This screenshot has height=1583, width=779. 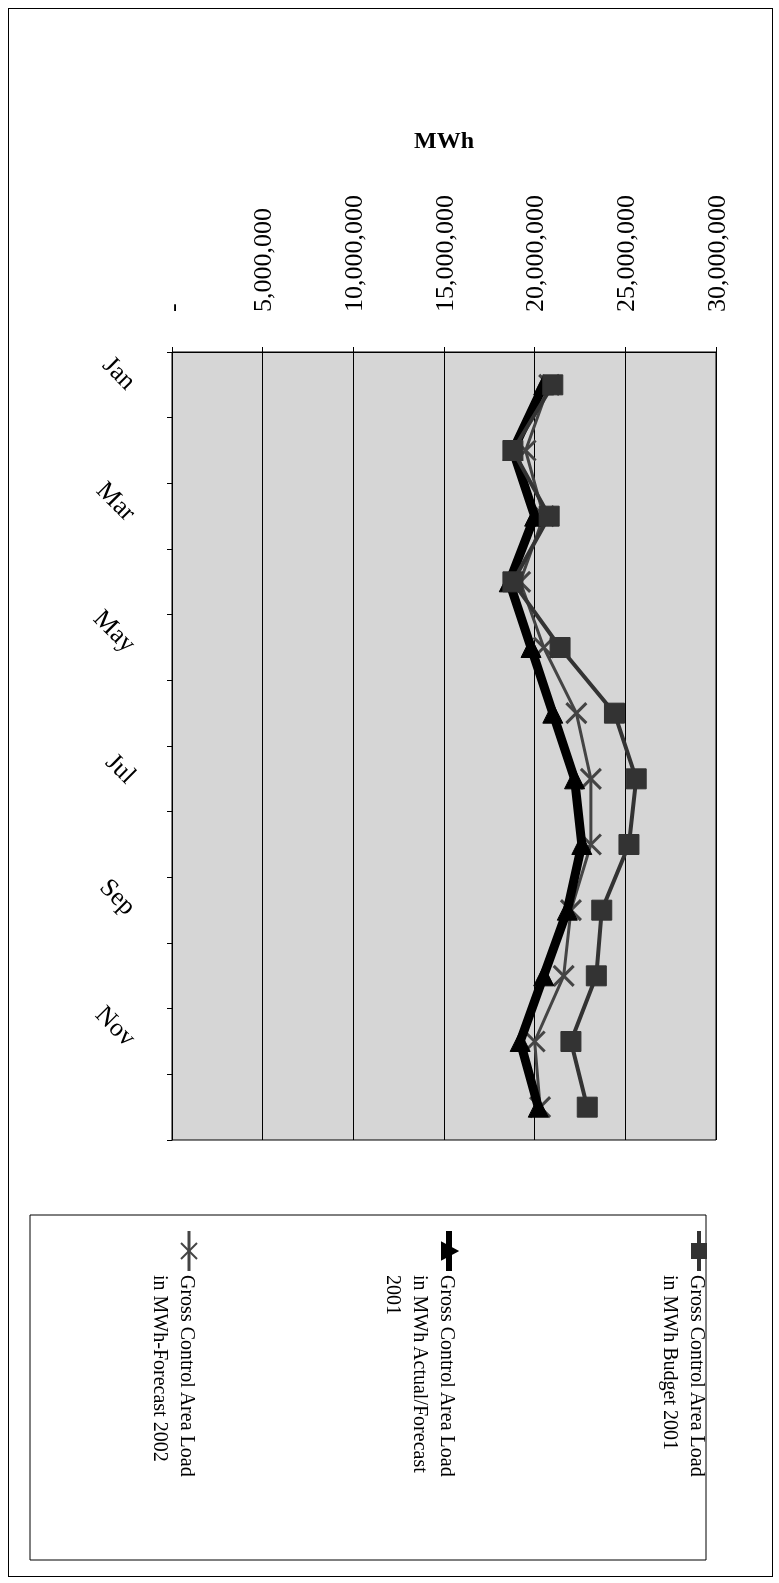 I want to click on y-tick-label: Nov, so click(x=116, y=1025).